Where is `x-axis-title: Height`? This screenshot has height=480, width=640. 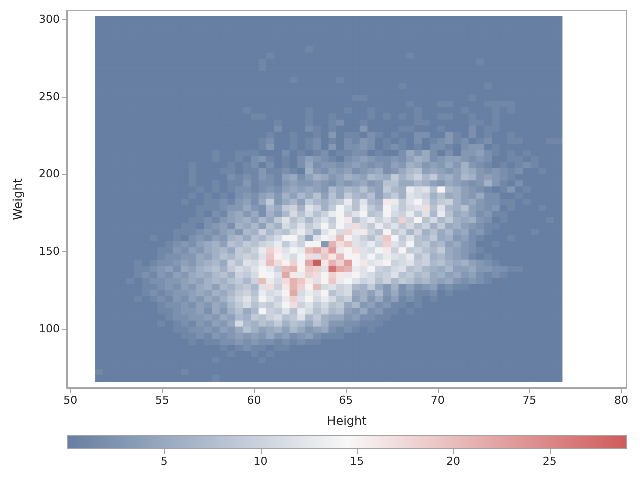 x-axis-title: Height is located at coordinates (347, 421).